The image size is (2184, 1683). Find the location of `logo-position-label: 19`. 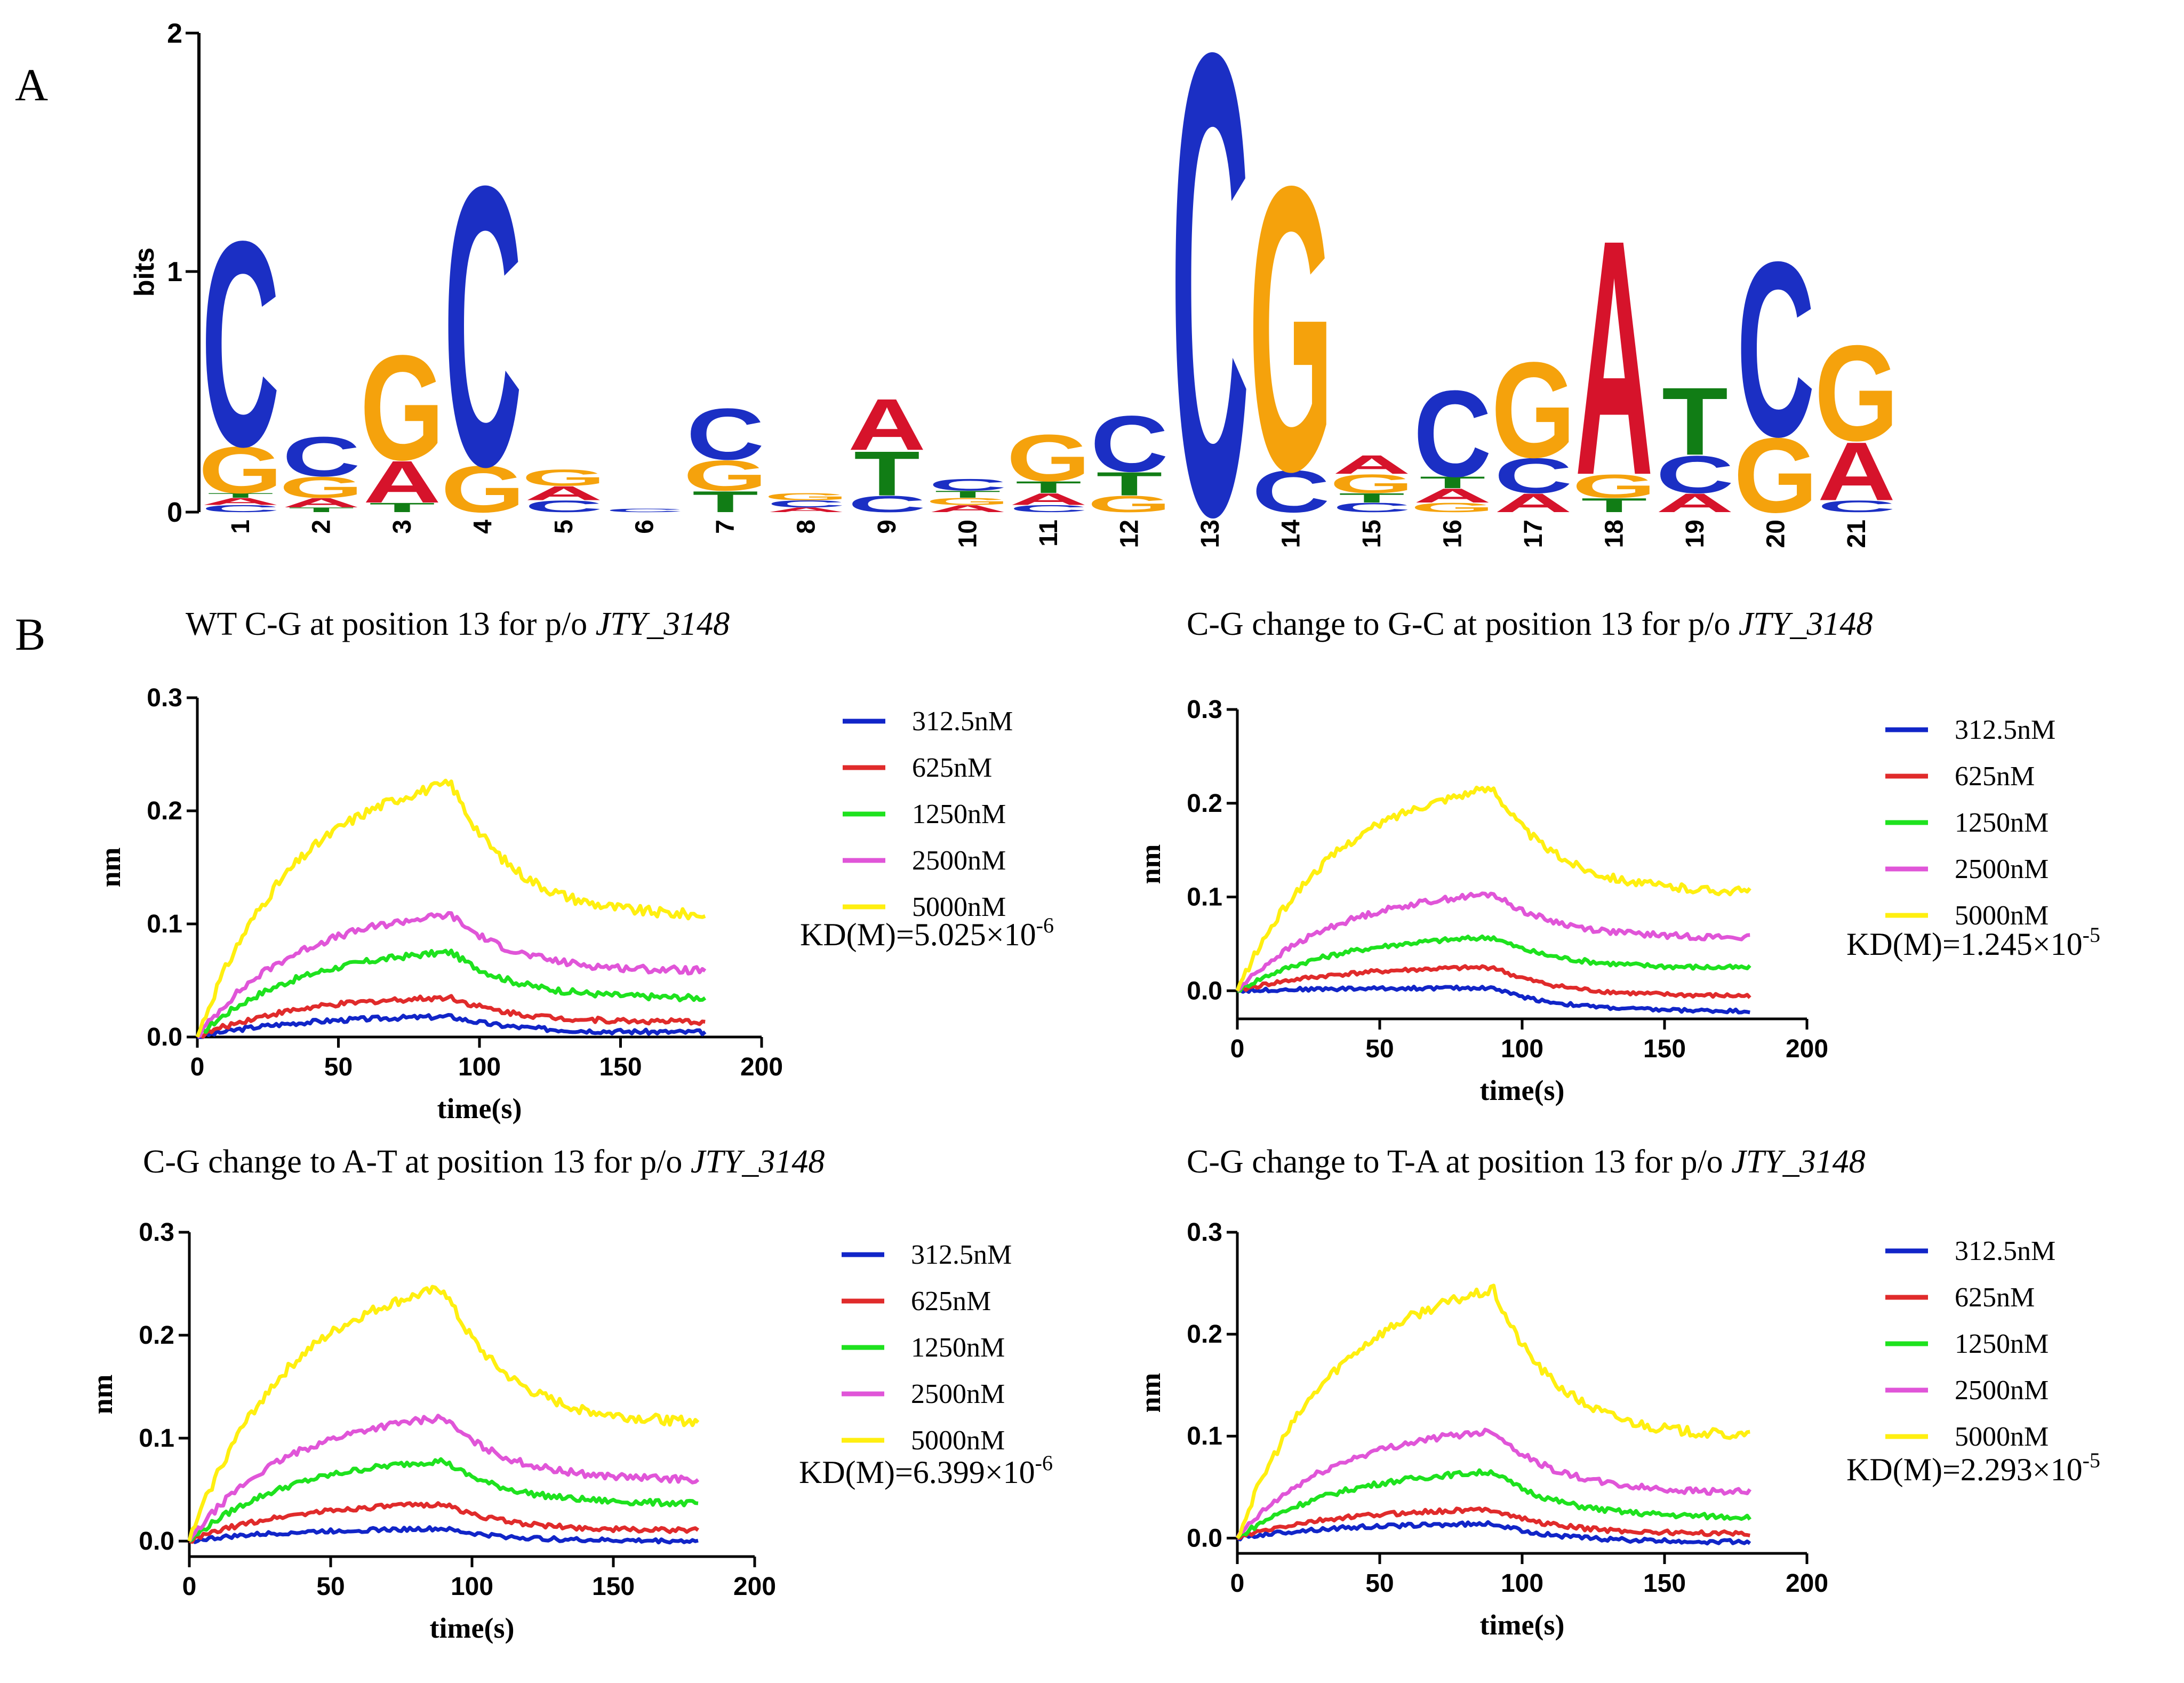

logo-position-label: 19 is located at coordinates (1695, 534).